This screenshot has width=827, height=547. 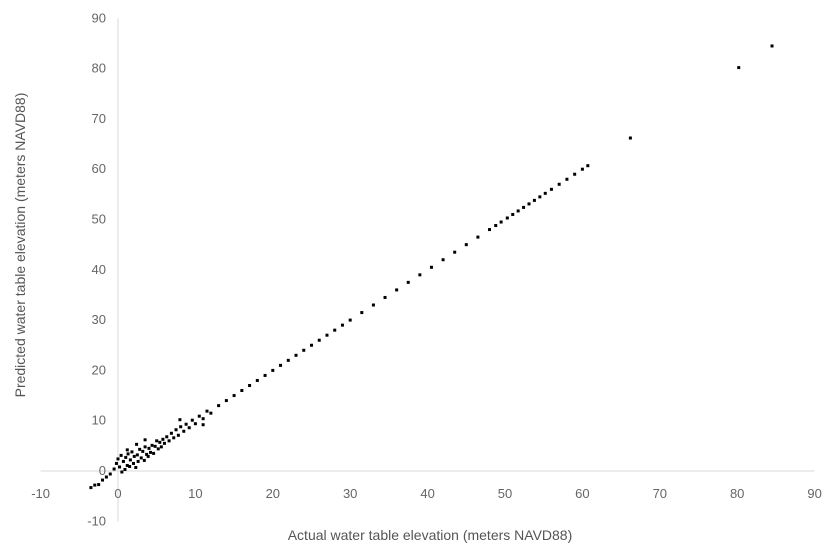 What do you see at coordinates (96, 520) in the screenshot?
I see `y-tick-label: -10` at bounding box center [96, 520].